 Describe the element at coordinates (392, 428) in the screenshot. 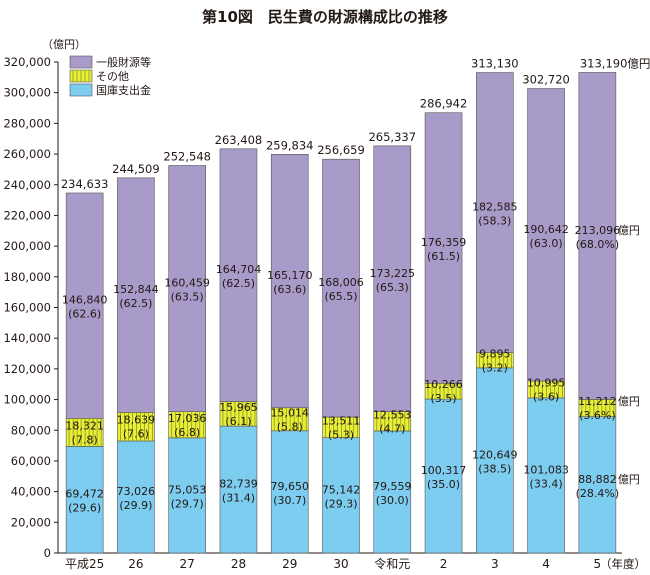

I see `data-label-other-pct: (4.7)` at that location.